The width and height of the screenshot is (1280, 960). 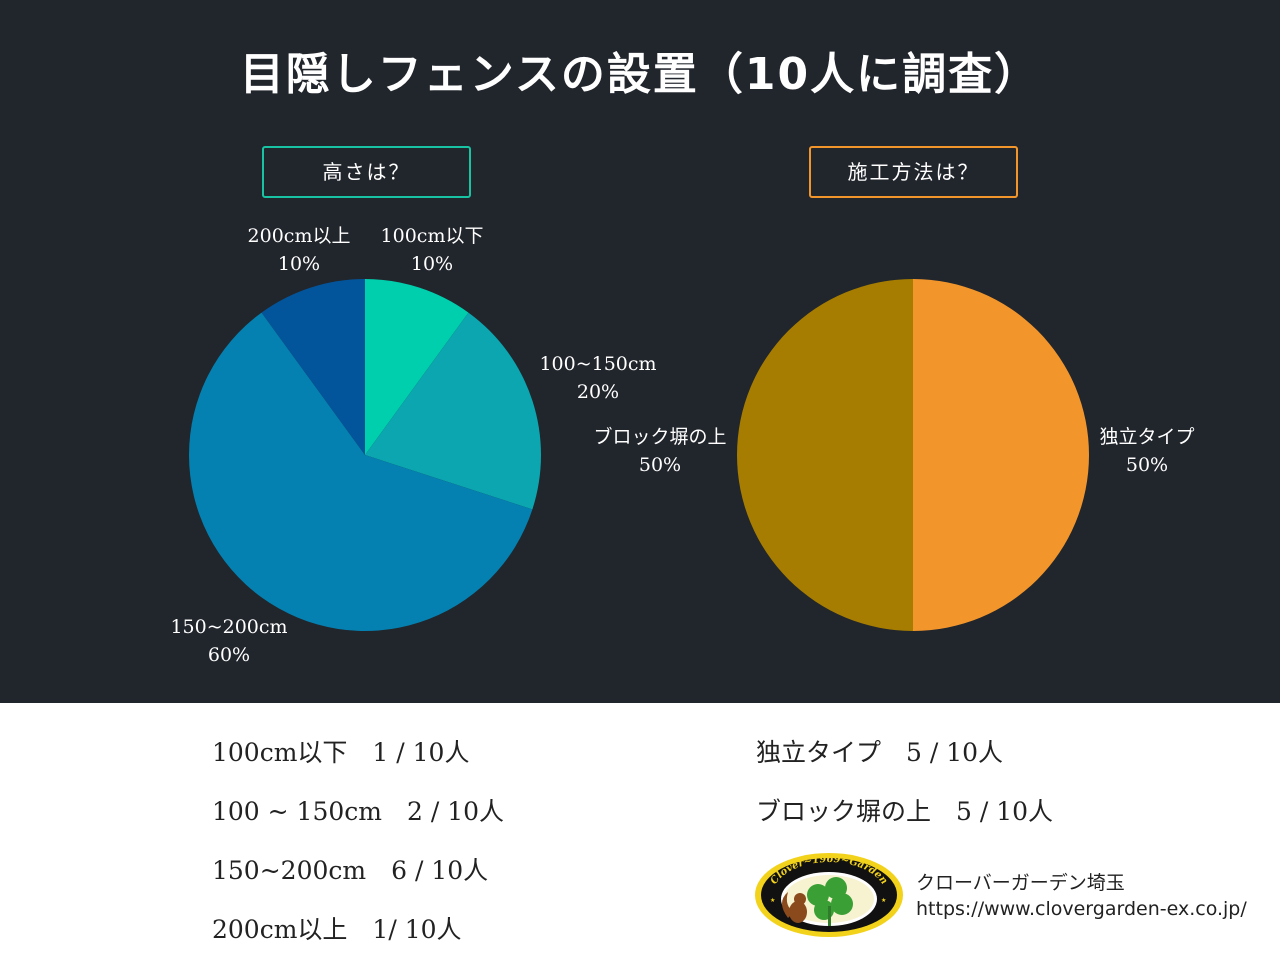 I want to click on slice-label-100-150cm: 100~150cm 20%, so click(x=598, y=378).